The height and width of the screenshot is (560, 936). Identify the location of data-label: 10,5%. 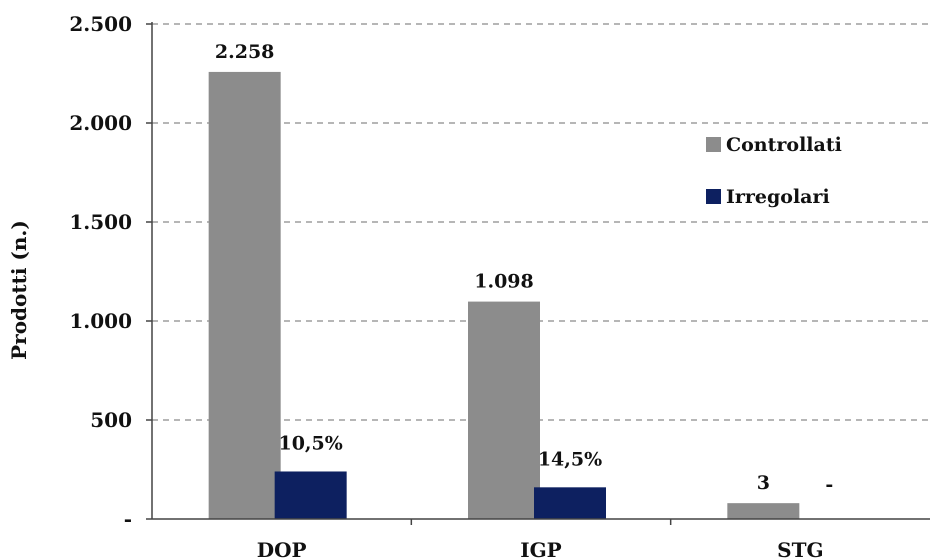
(310, 443).